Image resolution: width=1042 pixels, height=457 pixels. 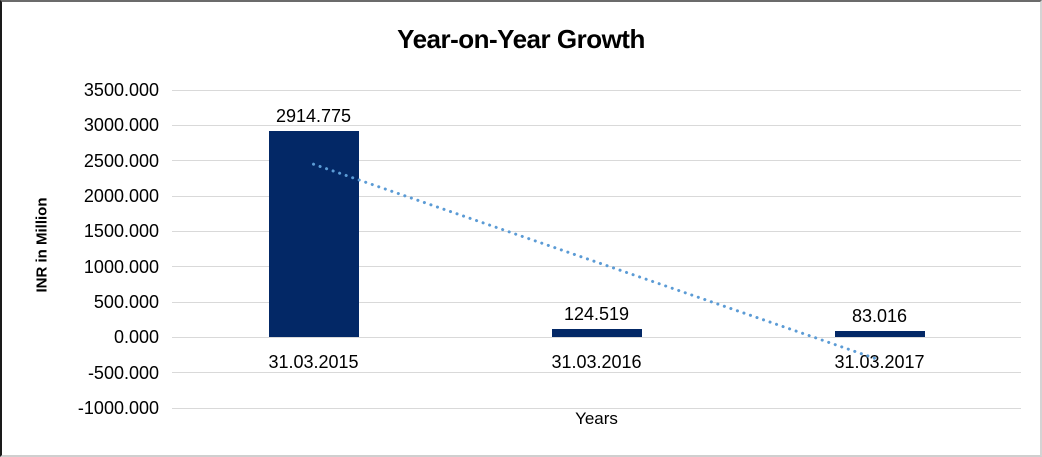 I want to click on y-axis-tick-label: 3500.000, so click(x=121, y=90).